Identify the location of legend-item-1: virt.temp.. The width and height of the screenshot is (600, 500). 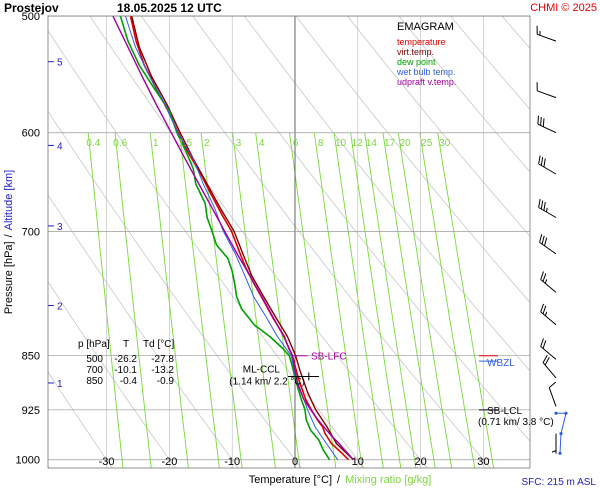
(415, 52).